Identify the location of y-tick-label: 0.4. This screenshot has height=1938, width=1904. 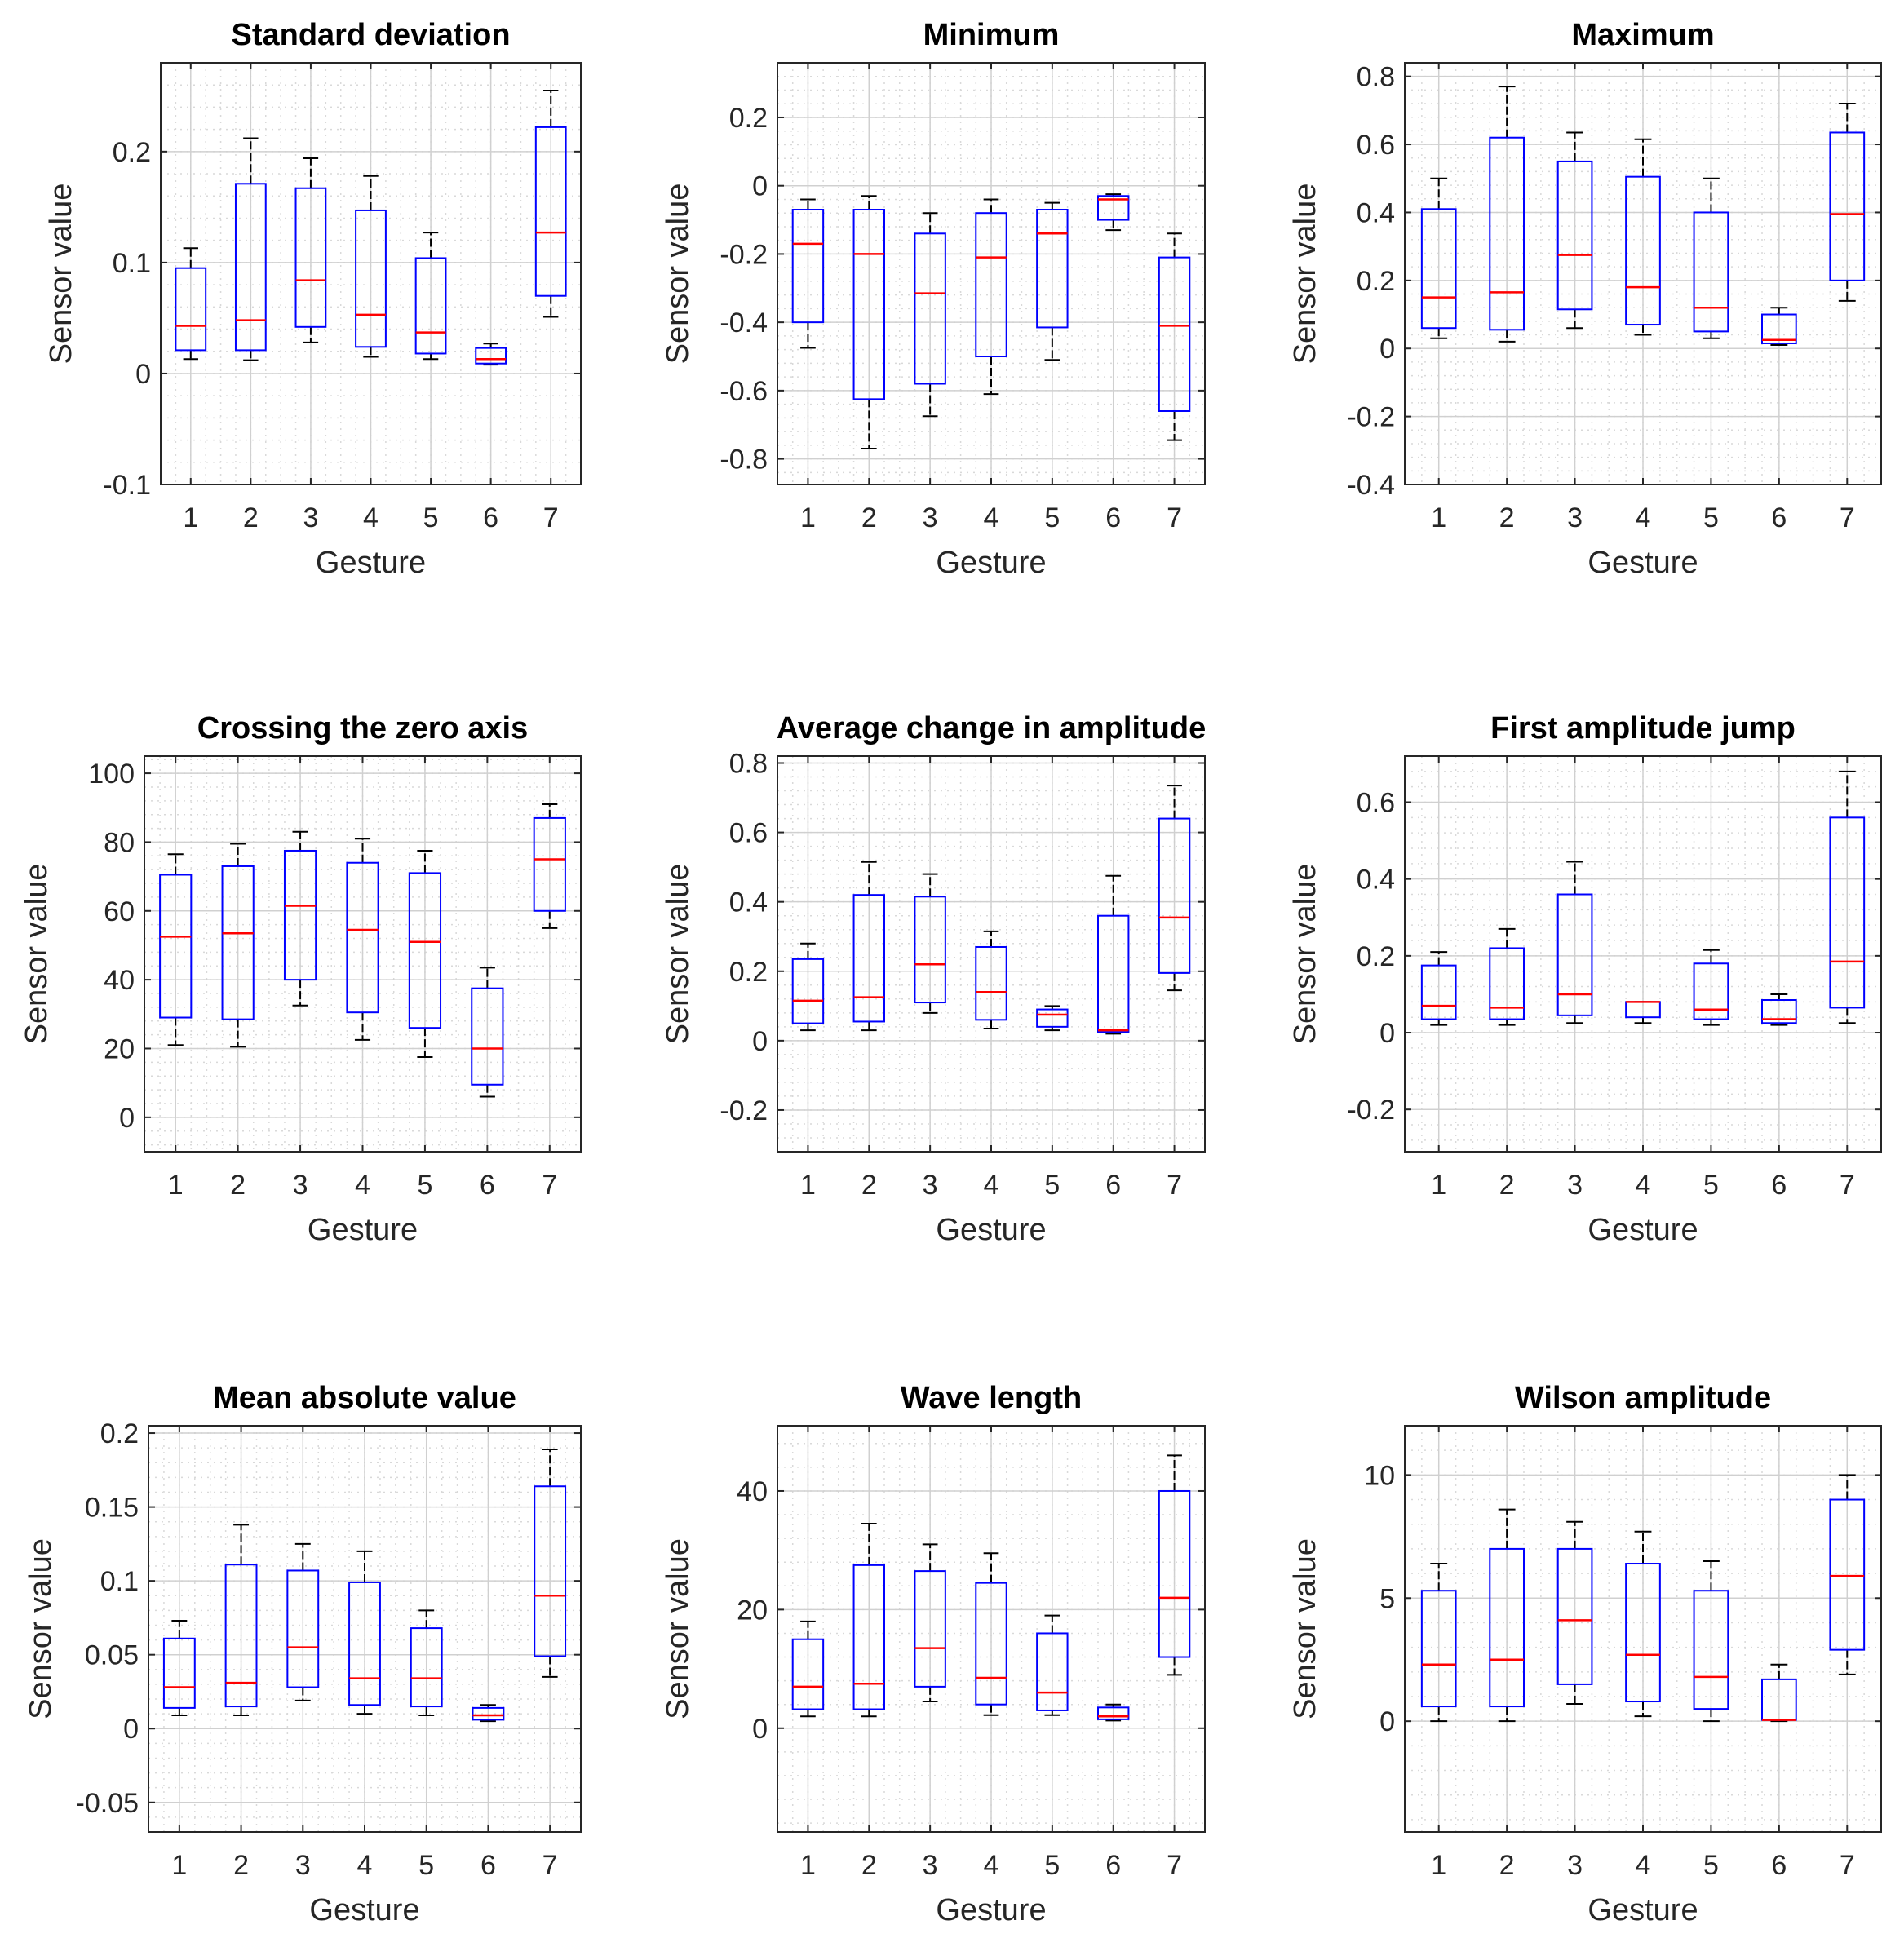
(748, 902).